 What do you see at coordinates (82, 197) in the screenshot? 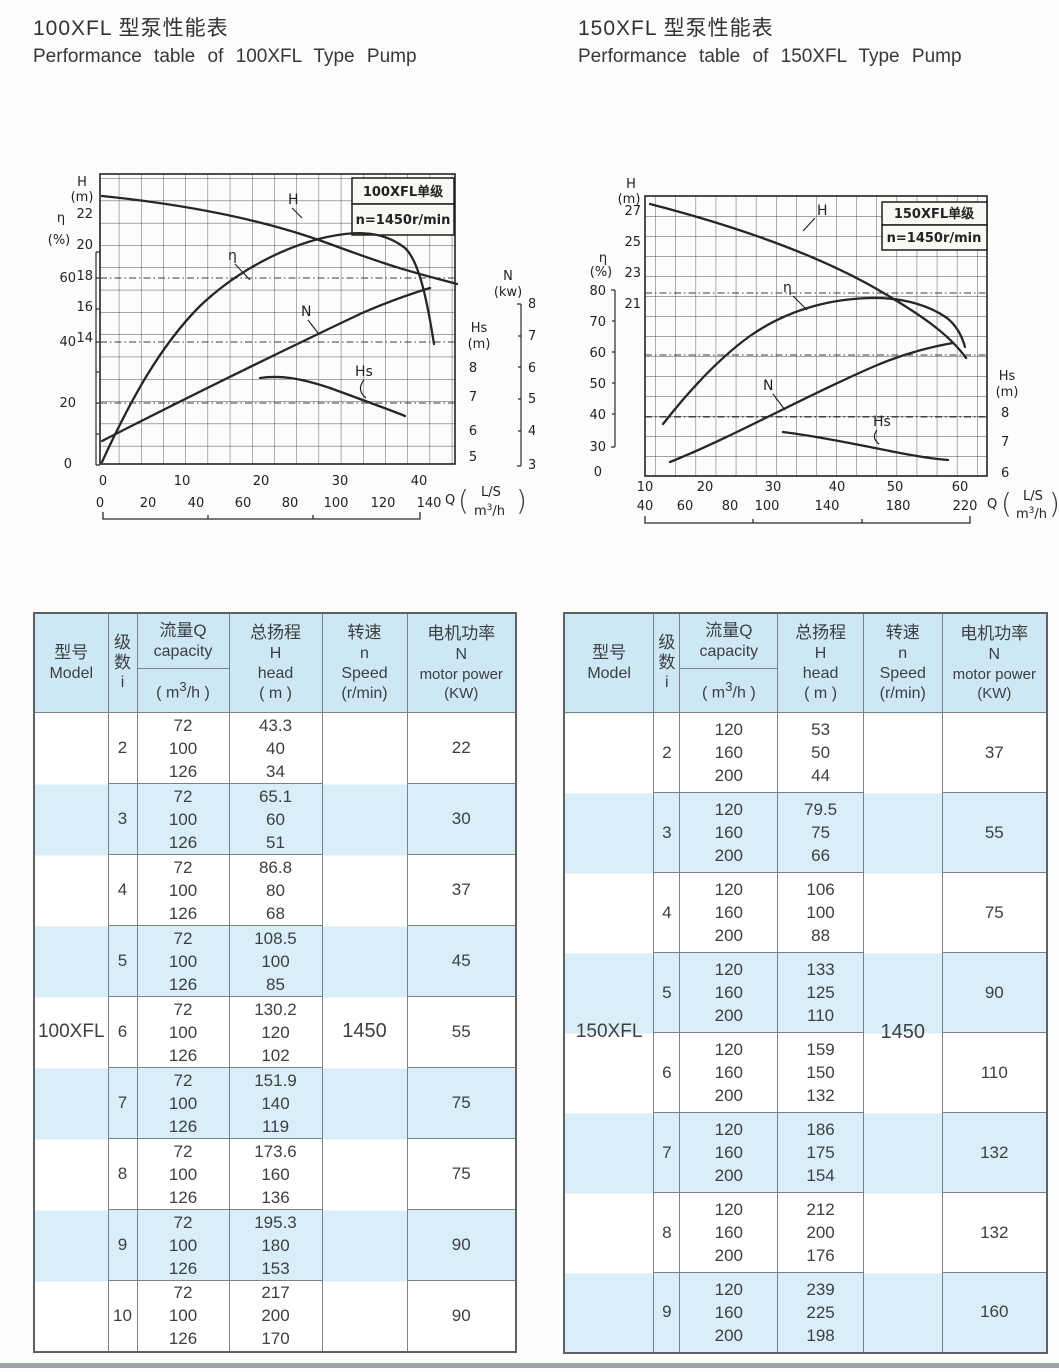
I see `h-axis-unit: (m)` at bounding box center [82, 197].